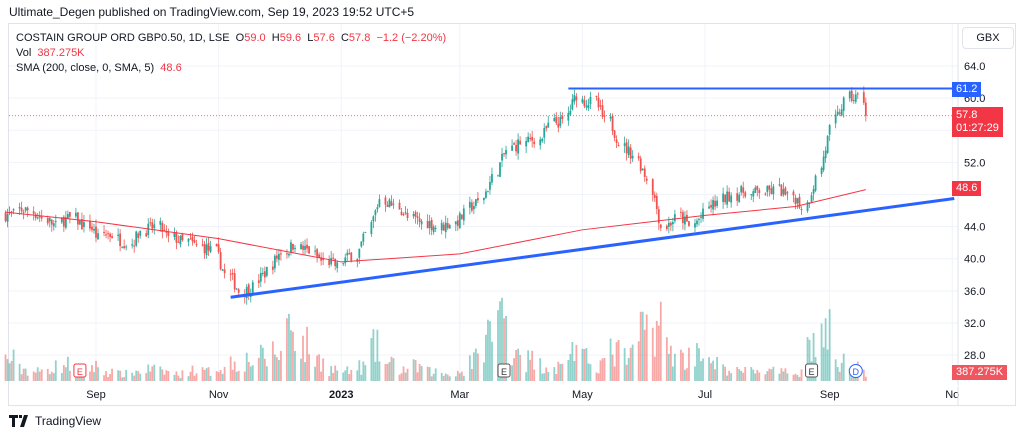 The image size is (1024, 437). I want to click on x-tick-label: Nov, so click(219, 395).